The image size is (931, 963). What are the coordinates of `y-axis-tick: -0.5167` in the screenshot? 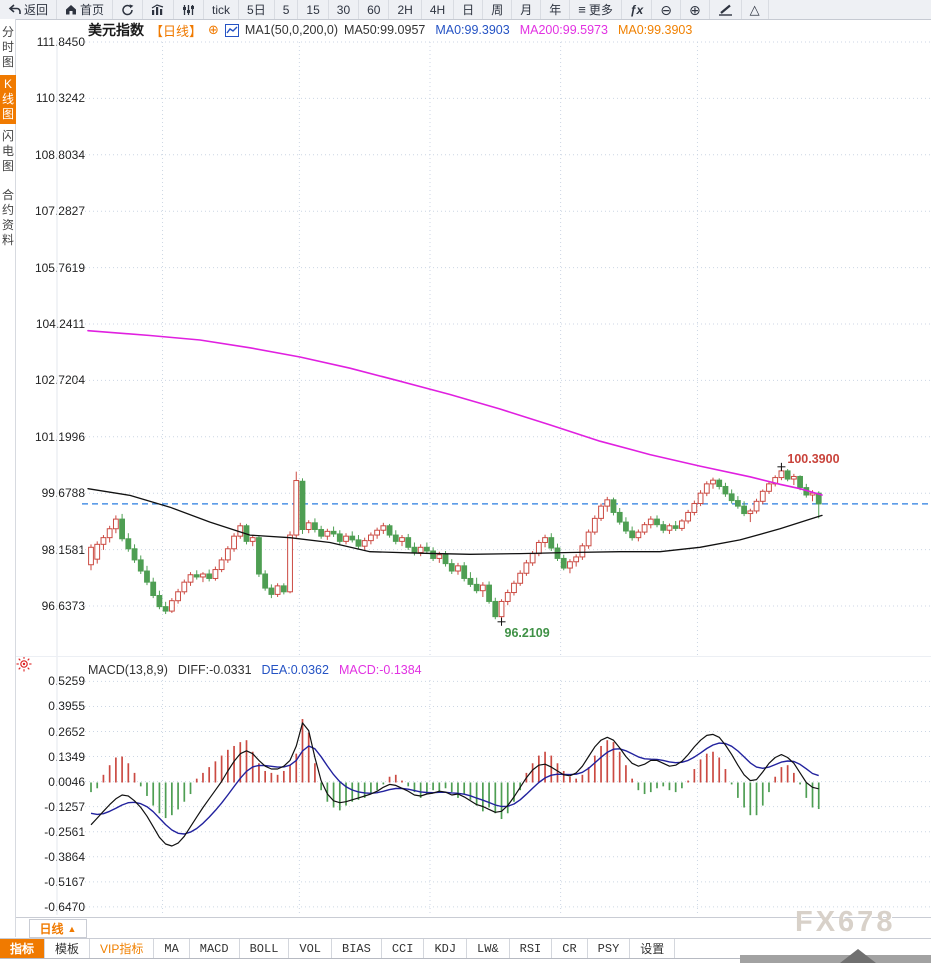 It's located at (64, 881).